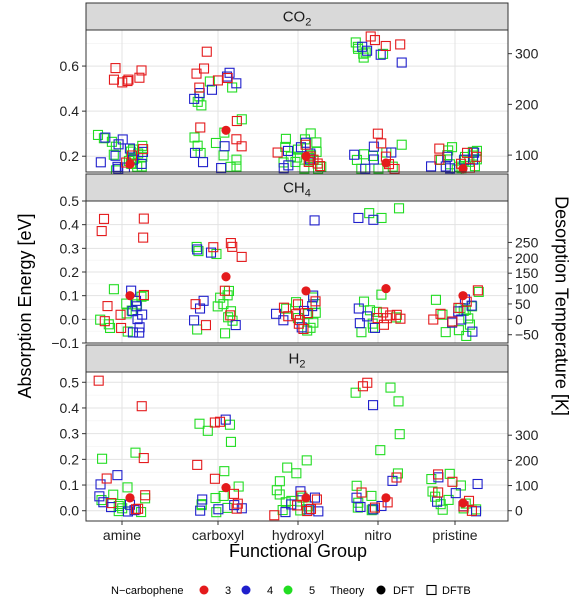 The image size is (574, 603). I want to click on right-tick-label: 0, so click(519, 511).